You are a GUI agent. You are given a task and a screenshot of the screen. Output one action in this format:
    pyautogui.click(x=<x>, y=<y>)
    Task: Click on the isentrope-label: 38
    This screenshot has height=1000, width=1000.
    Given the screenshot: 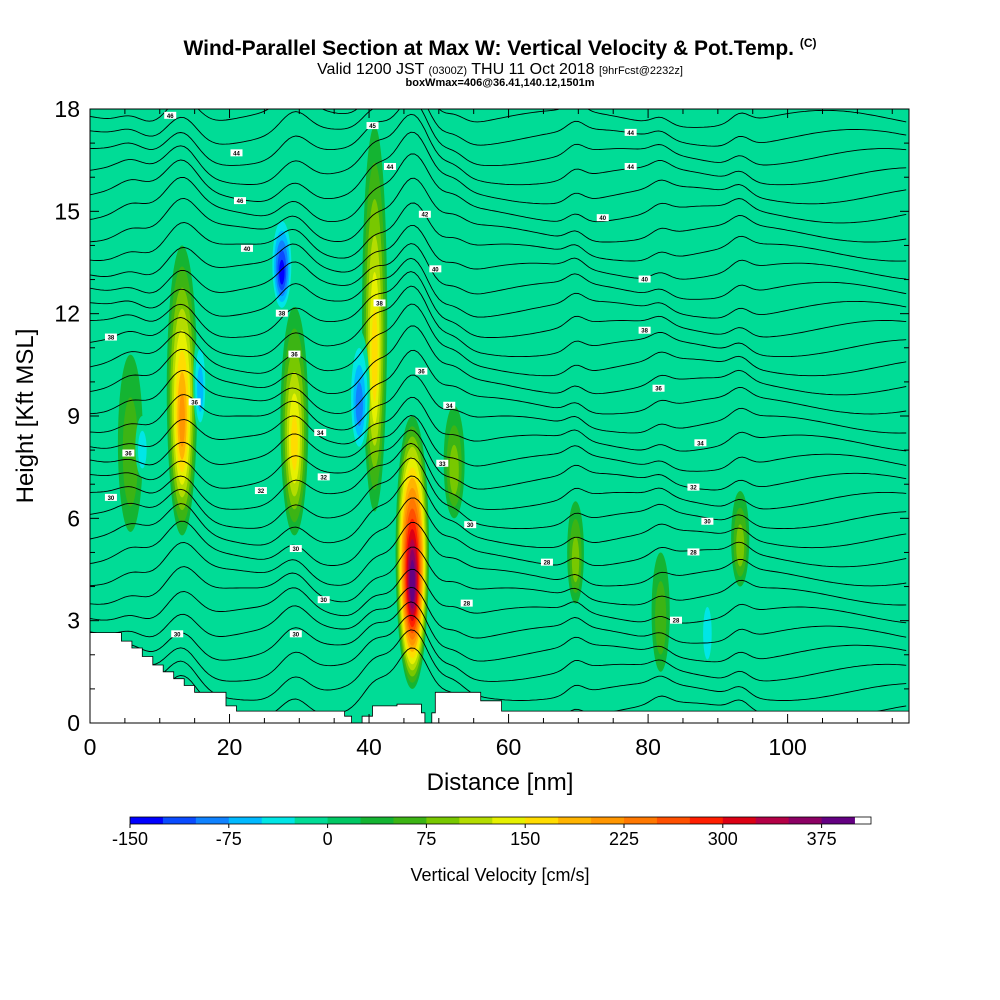 What is the action you would take?
    pyautogui.click(x=379, y=303)
    